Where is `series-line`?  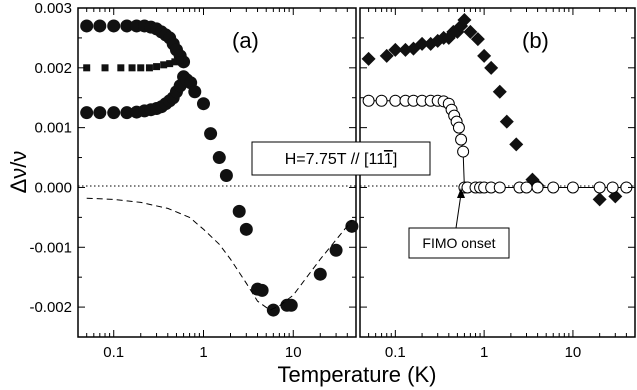 series-line is located at coordinates (219, 254).